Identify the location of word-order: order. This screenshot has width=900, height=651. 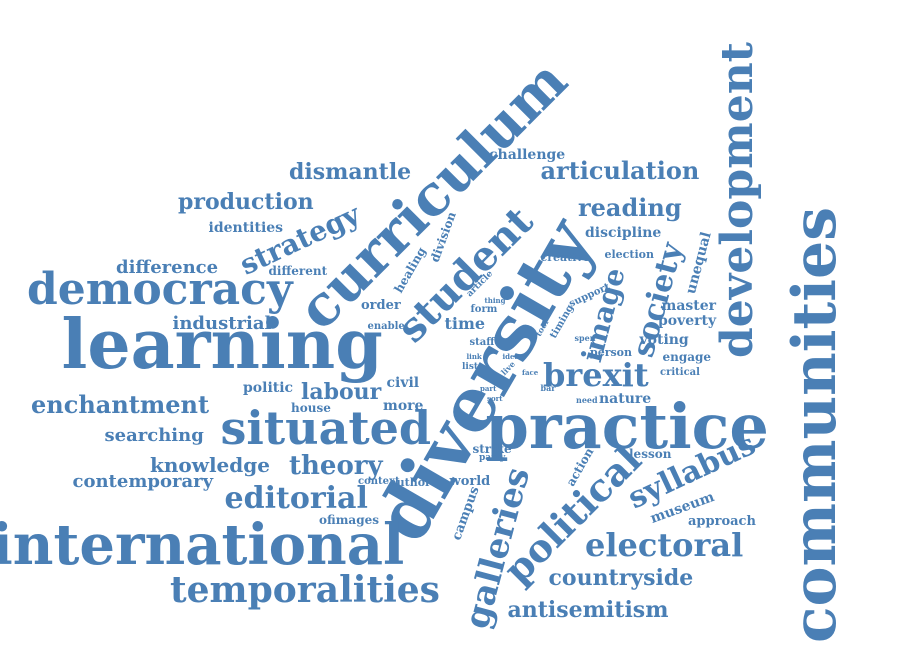
(381, 305).